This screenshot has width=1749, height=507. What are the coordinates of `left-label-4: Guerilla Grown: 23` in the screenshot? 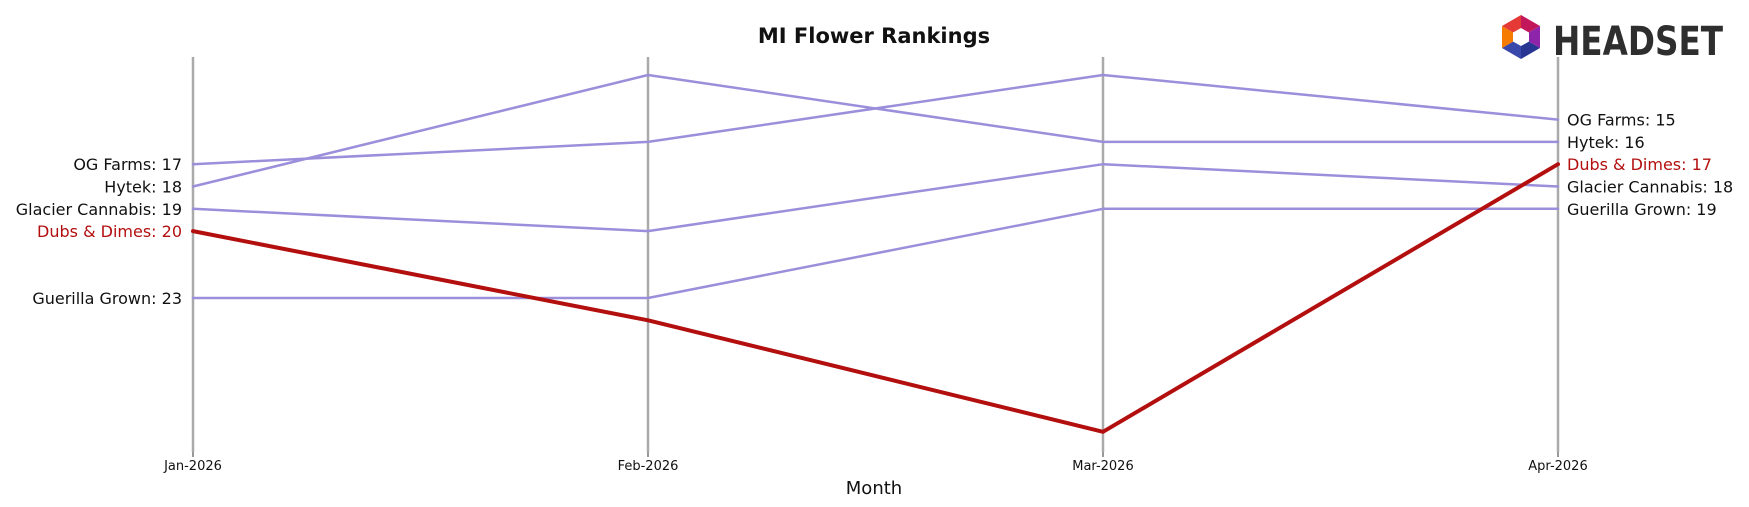 It's located at (107, 298).